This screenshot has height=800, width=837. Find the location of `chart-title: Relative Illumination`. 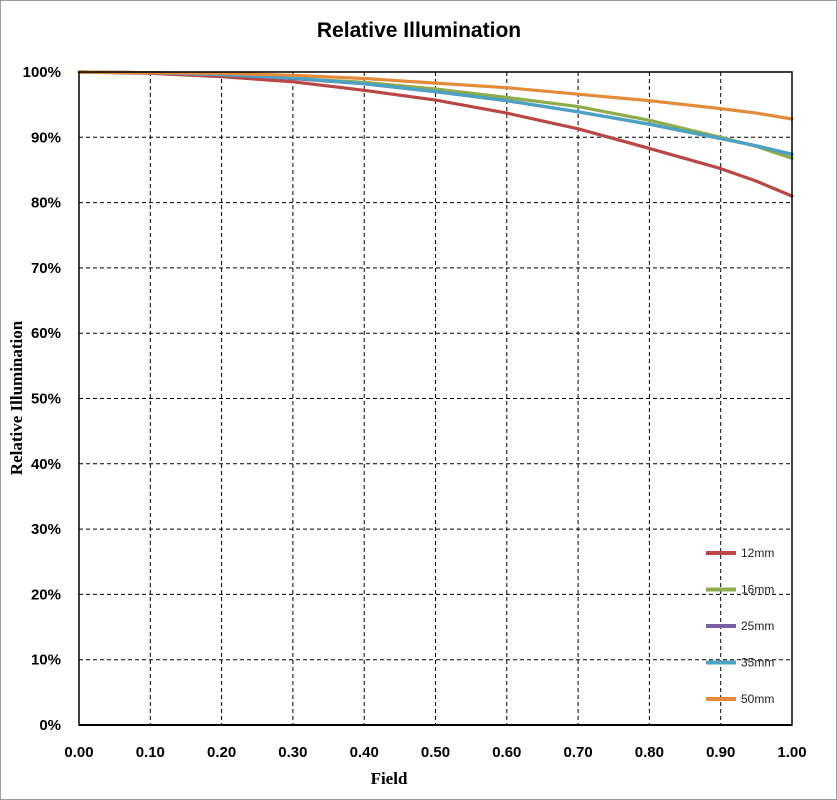

chart-title: Relative Illumination is located at coordinates (419, 30).